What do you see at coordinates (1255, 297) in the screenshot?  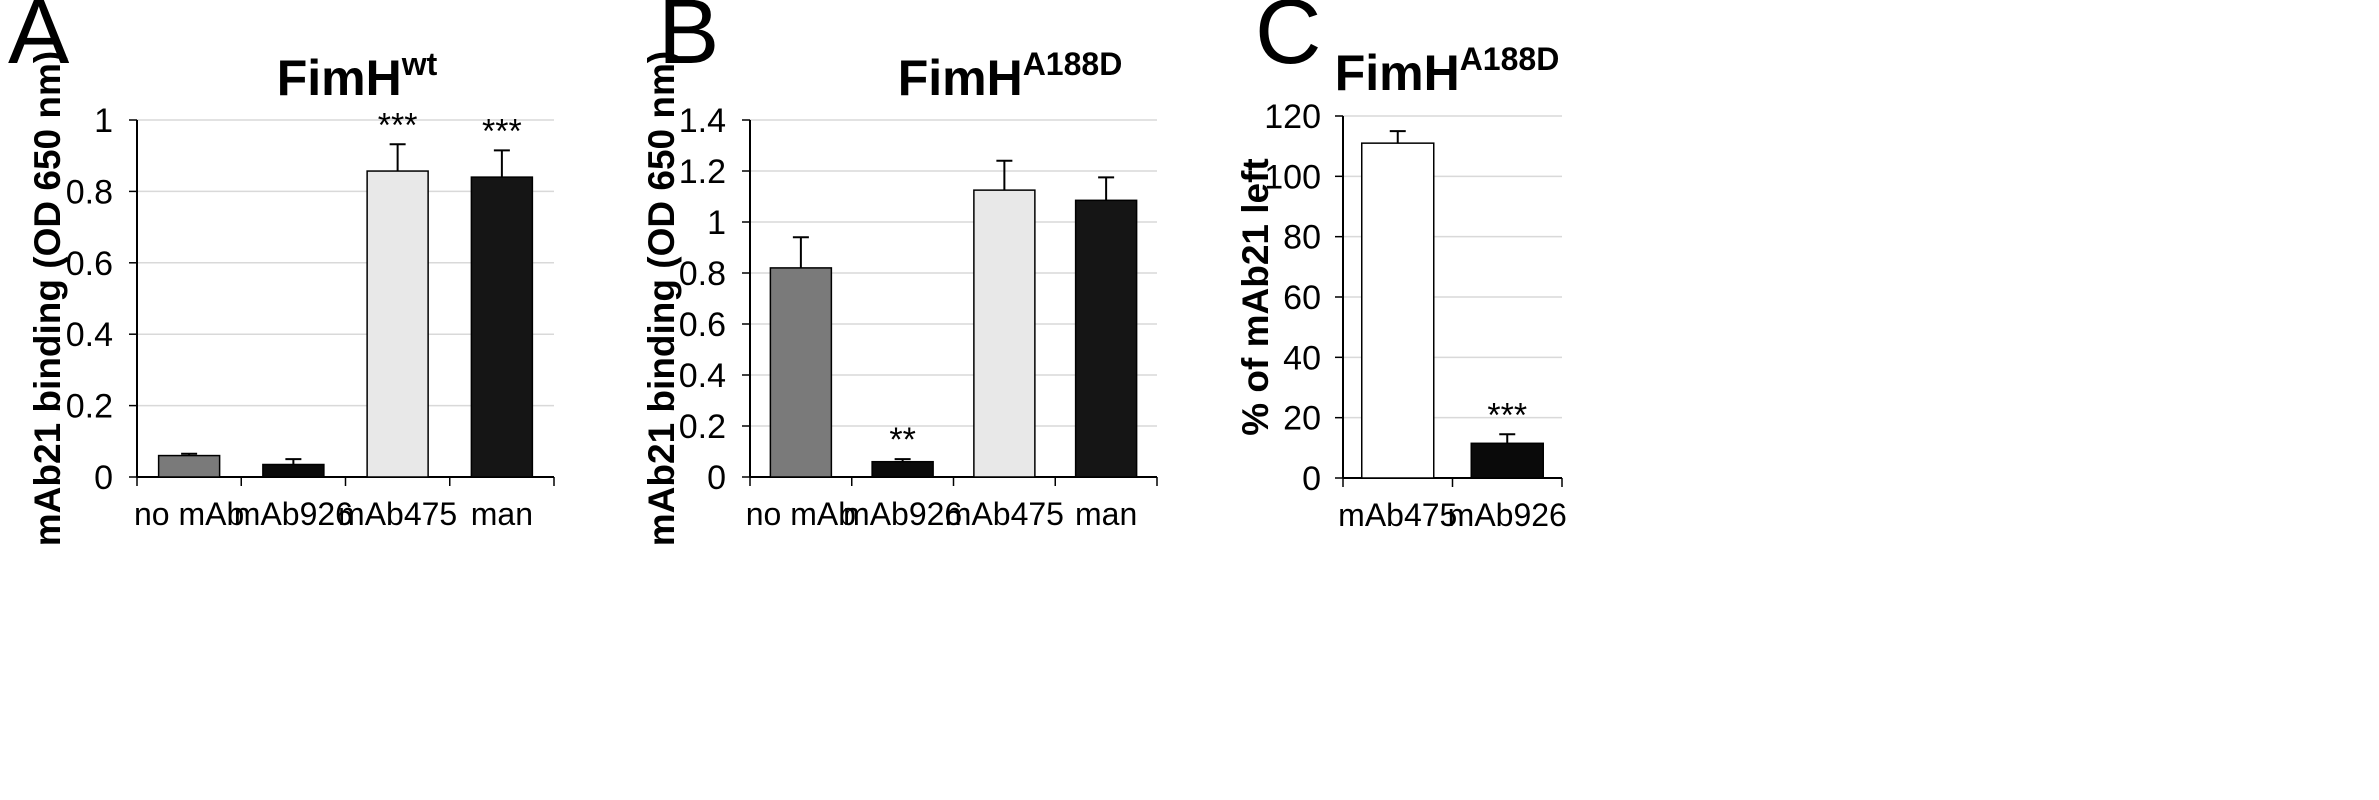 I see `y-axis-label: % of mAb21 left` at bounding box center [1255, 297].